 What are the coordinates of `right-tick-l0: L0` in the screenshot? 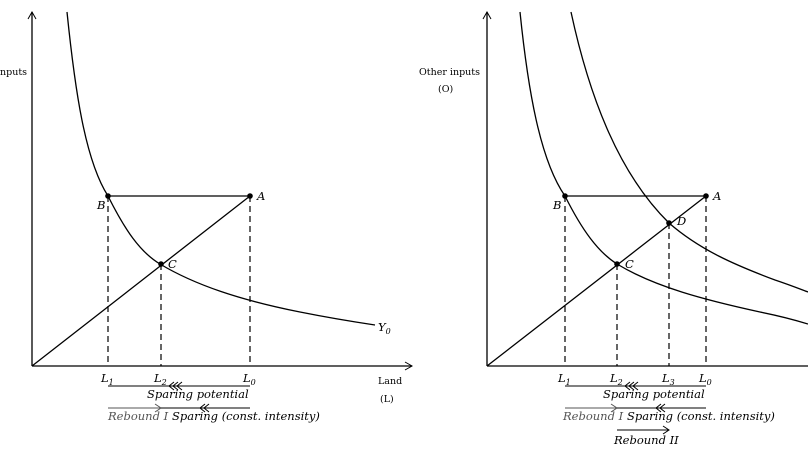 It's located at (705, 379).